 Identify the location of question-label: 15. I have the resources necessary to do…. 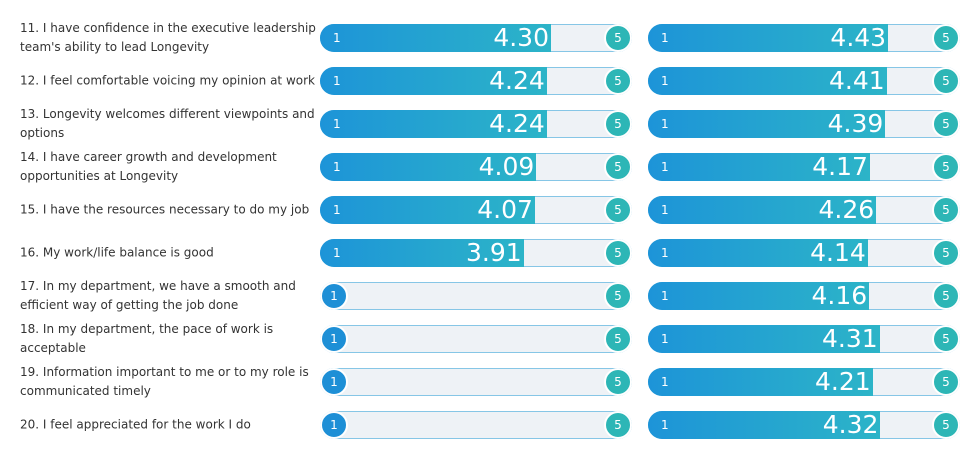
(165, 209).